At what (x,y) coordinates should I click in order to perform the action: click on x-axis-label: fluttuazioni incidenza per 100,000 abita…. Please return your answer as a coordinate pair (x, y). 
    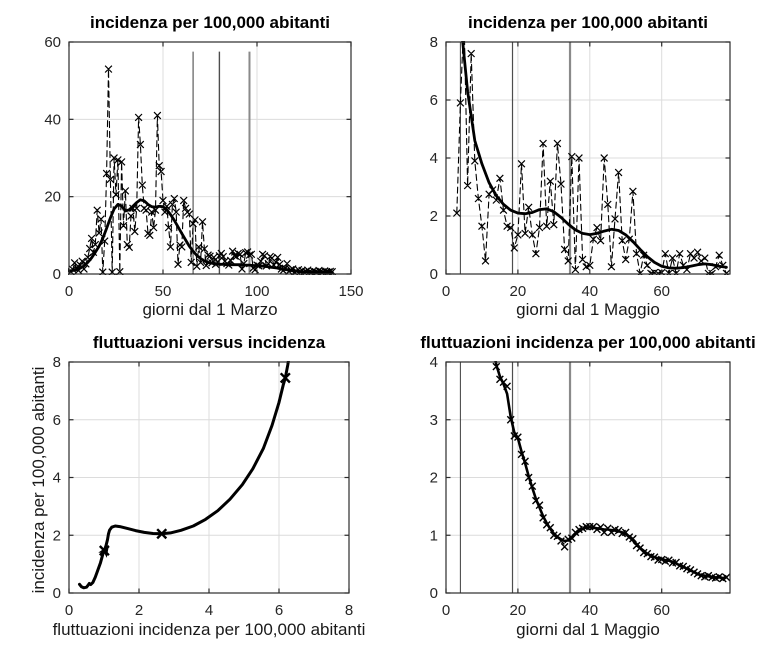
    Looking at the image, I should click on (209, 629).